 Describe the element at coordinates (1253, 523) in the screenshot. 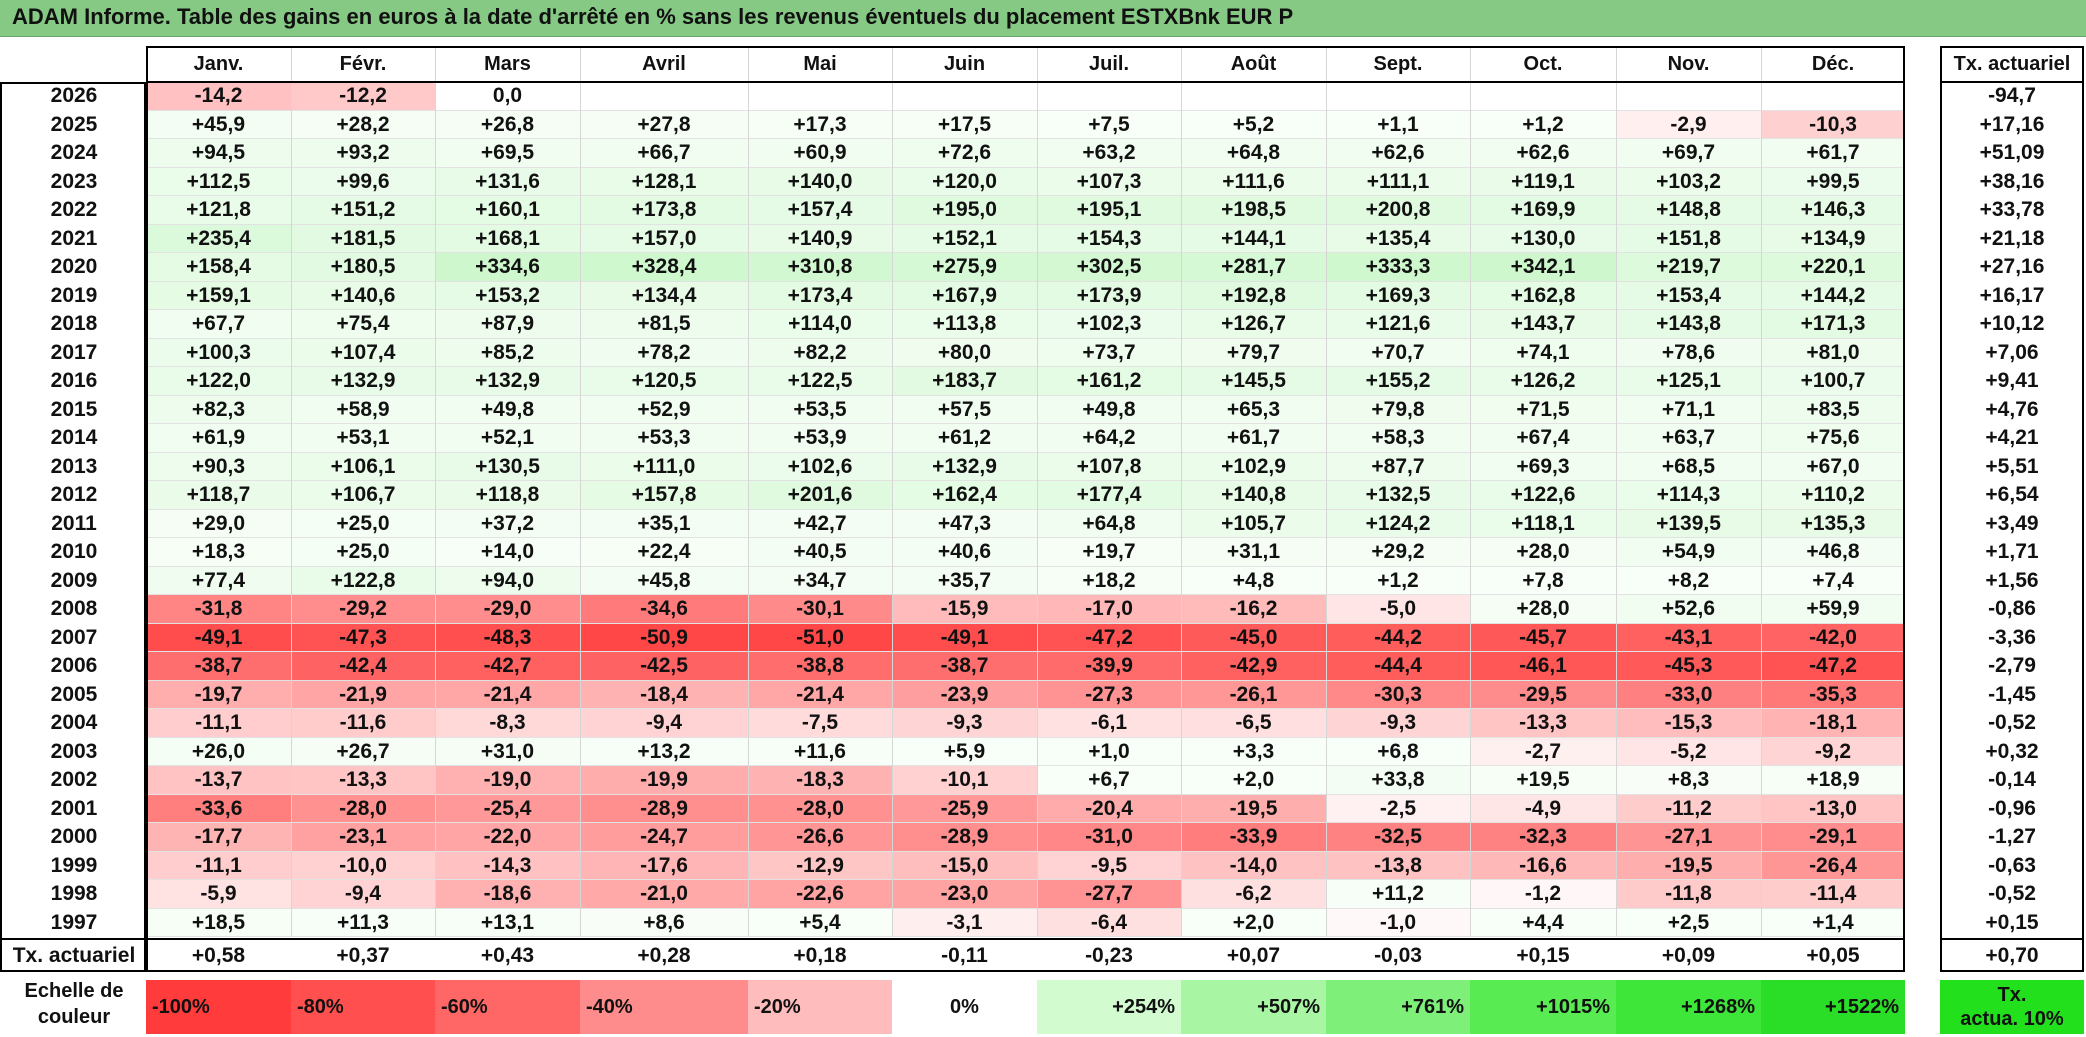

I see `table-cell: +105,7` at that location.